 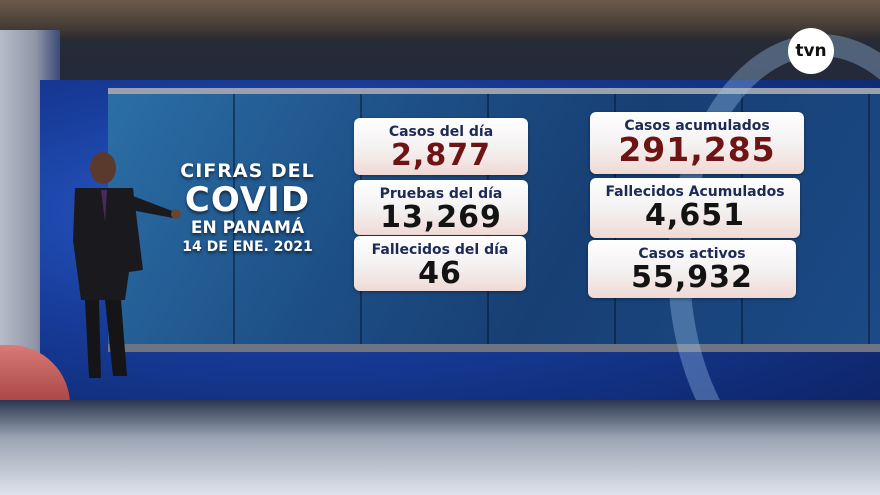 What do you see at coordinates (697, 149) in the screenshot?
I see `stat-value: 291,285` at bounding box center [697, 149].